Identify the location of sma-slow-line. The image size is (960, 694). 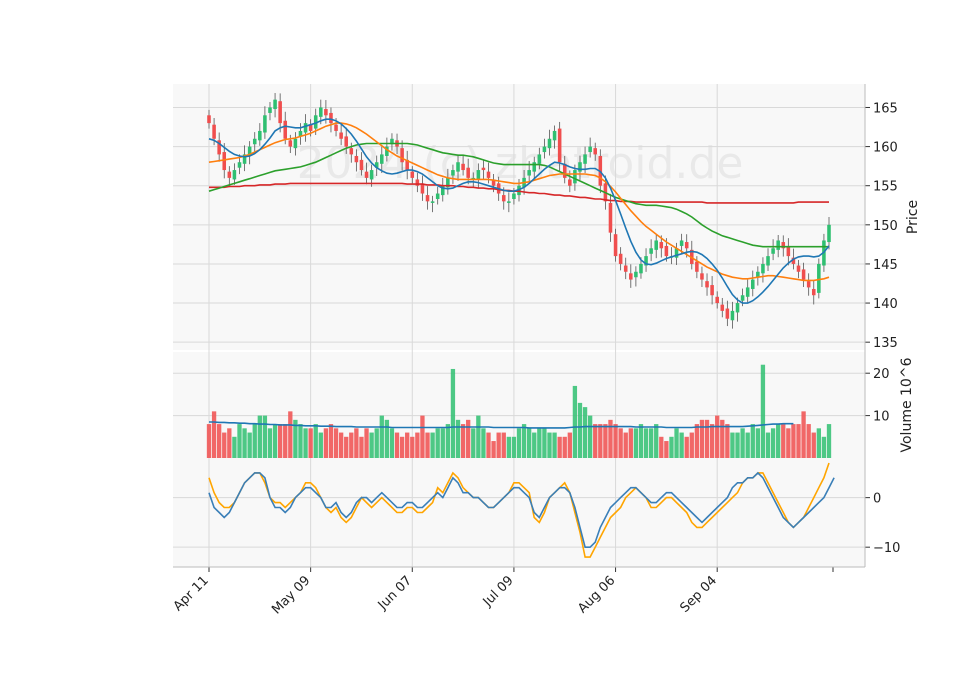
(518, 195).